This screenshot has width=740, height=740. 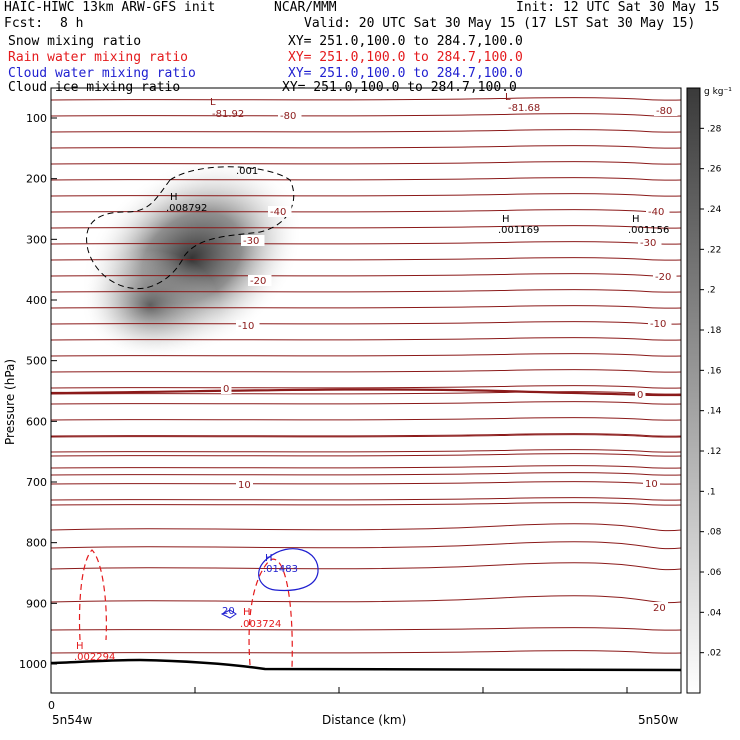 I want to click on colorbar-tick-label: .02, so click(x=714, y=654).